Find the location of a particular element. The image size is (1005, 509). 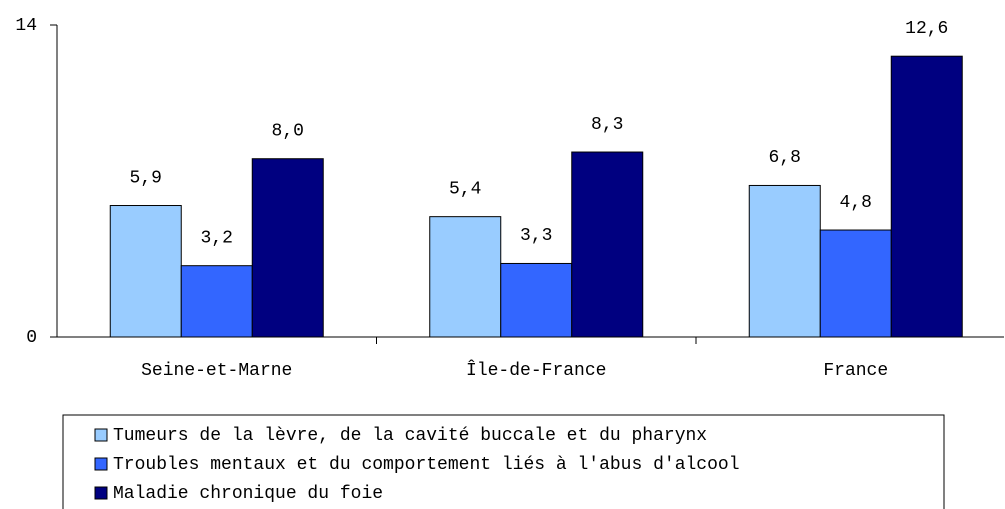

value-label: 5,9 is located at coordinates (146, 178).